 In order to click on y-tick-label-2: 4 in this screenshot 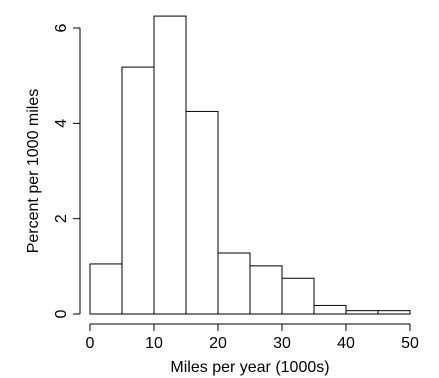, I will do `click(61, 123)`.